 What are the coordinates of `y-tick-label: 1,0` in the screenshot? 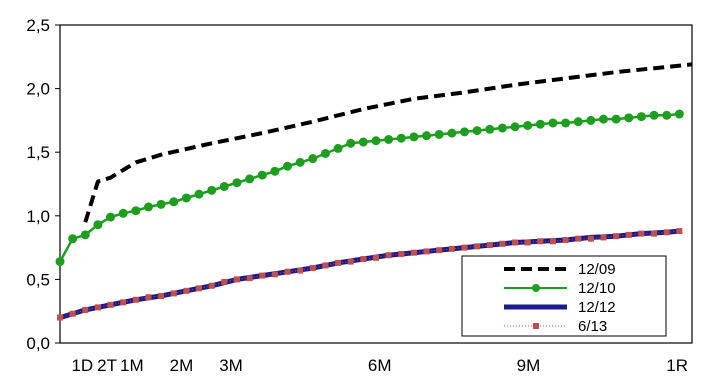 It's located at (38, 216).